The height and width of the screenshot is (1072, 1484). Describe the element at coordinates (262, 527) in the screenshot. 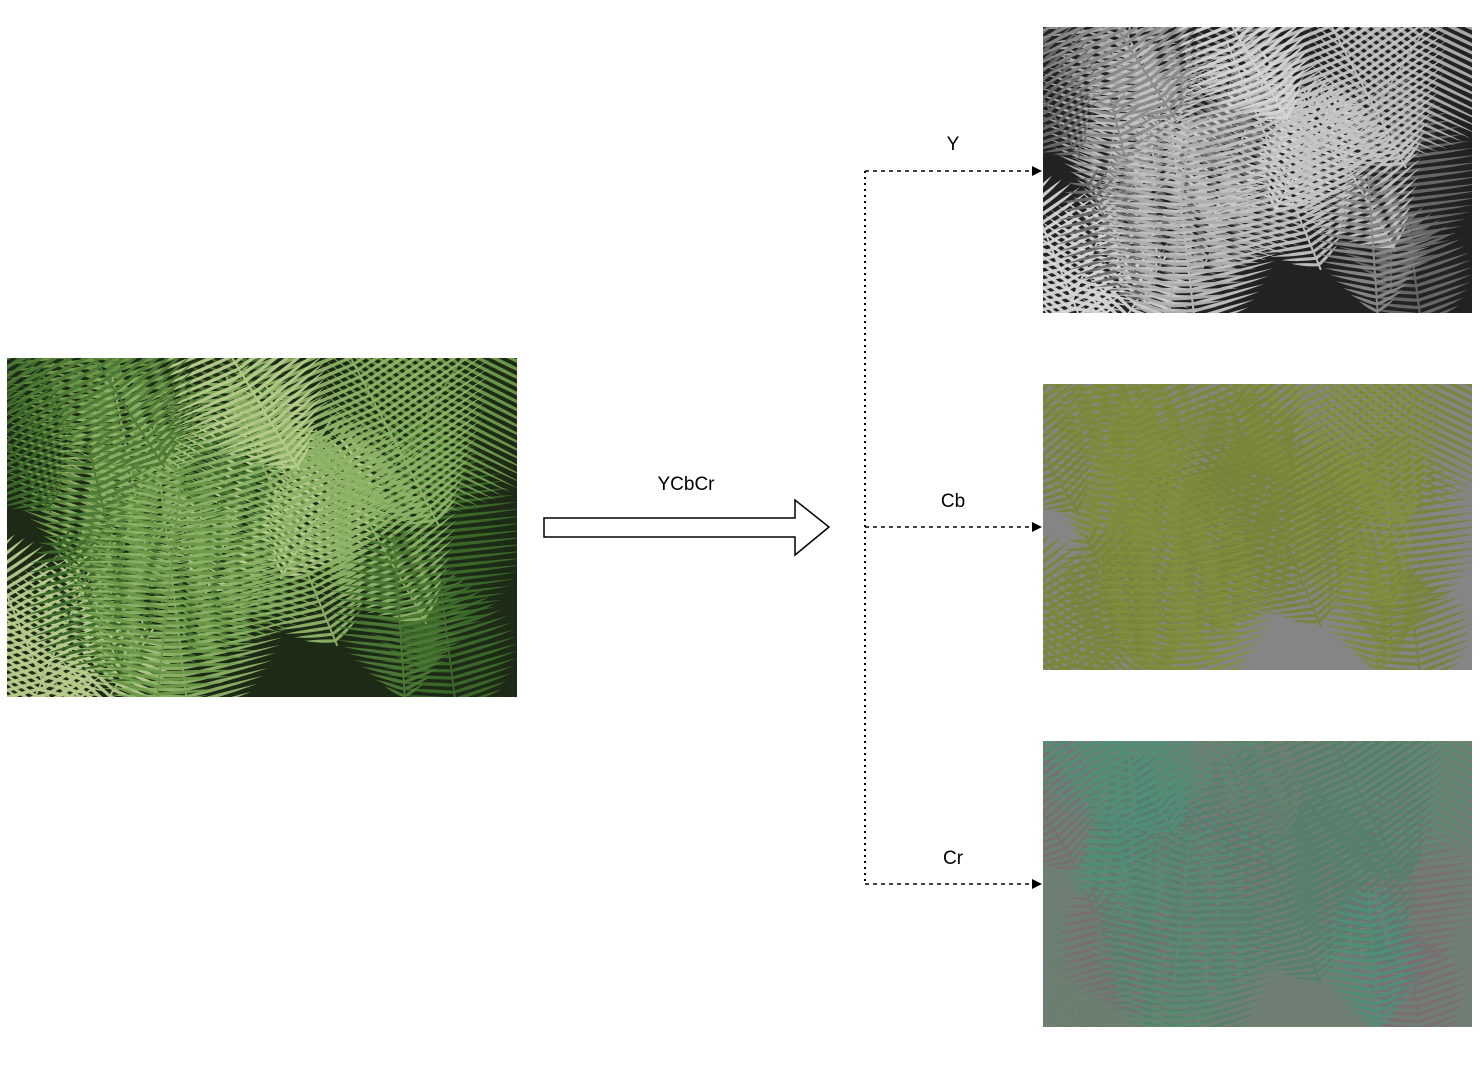

I see `source-fern-image` at that location.